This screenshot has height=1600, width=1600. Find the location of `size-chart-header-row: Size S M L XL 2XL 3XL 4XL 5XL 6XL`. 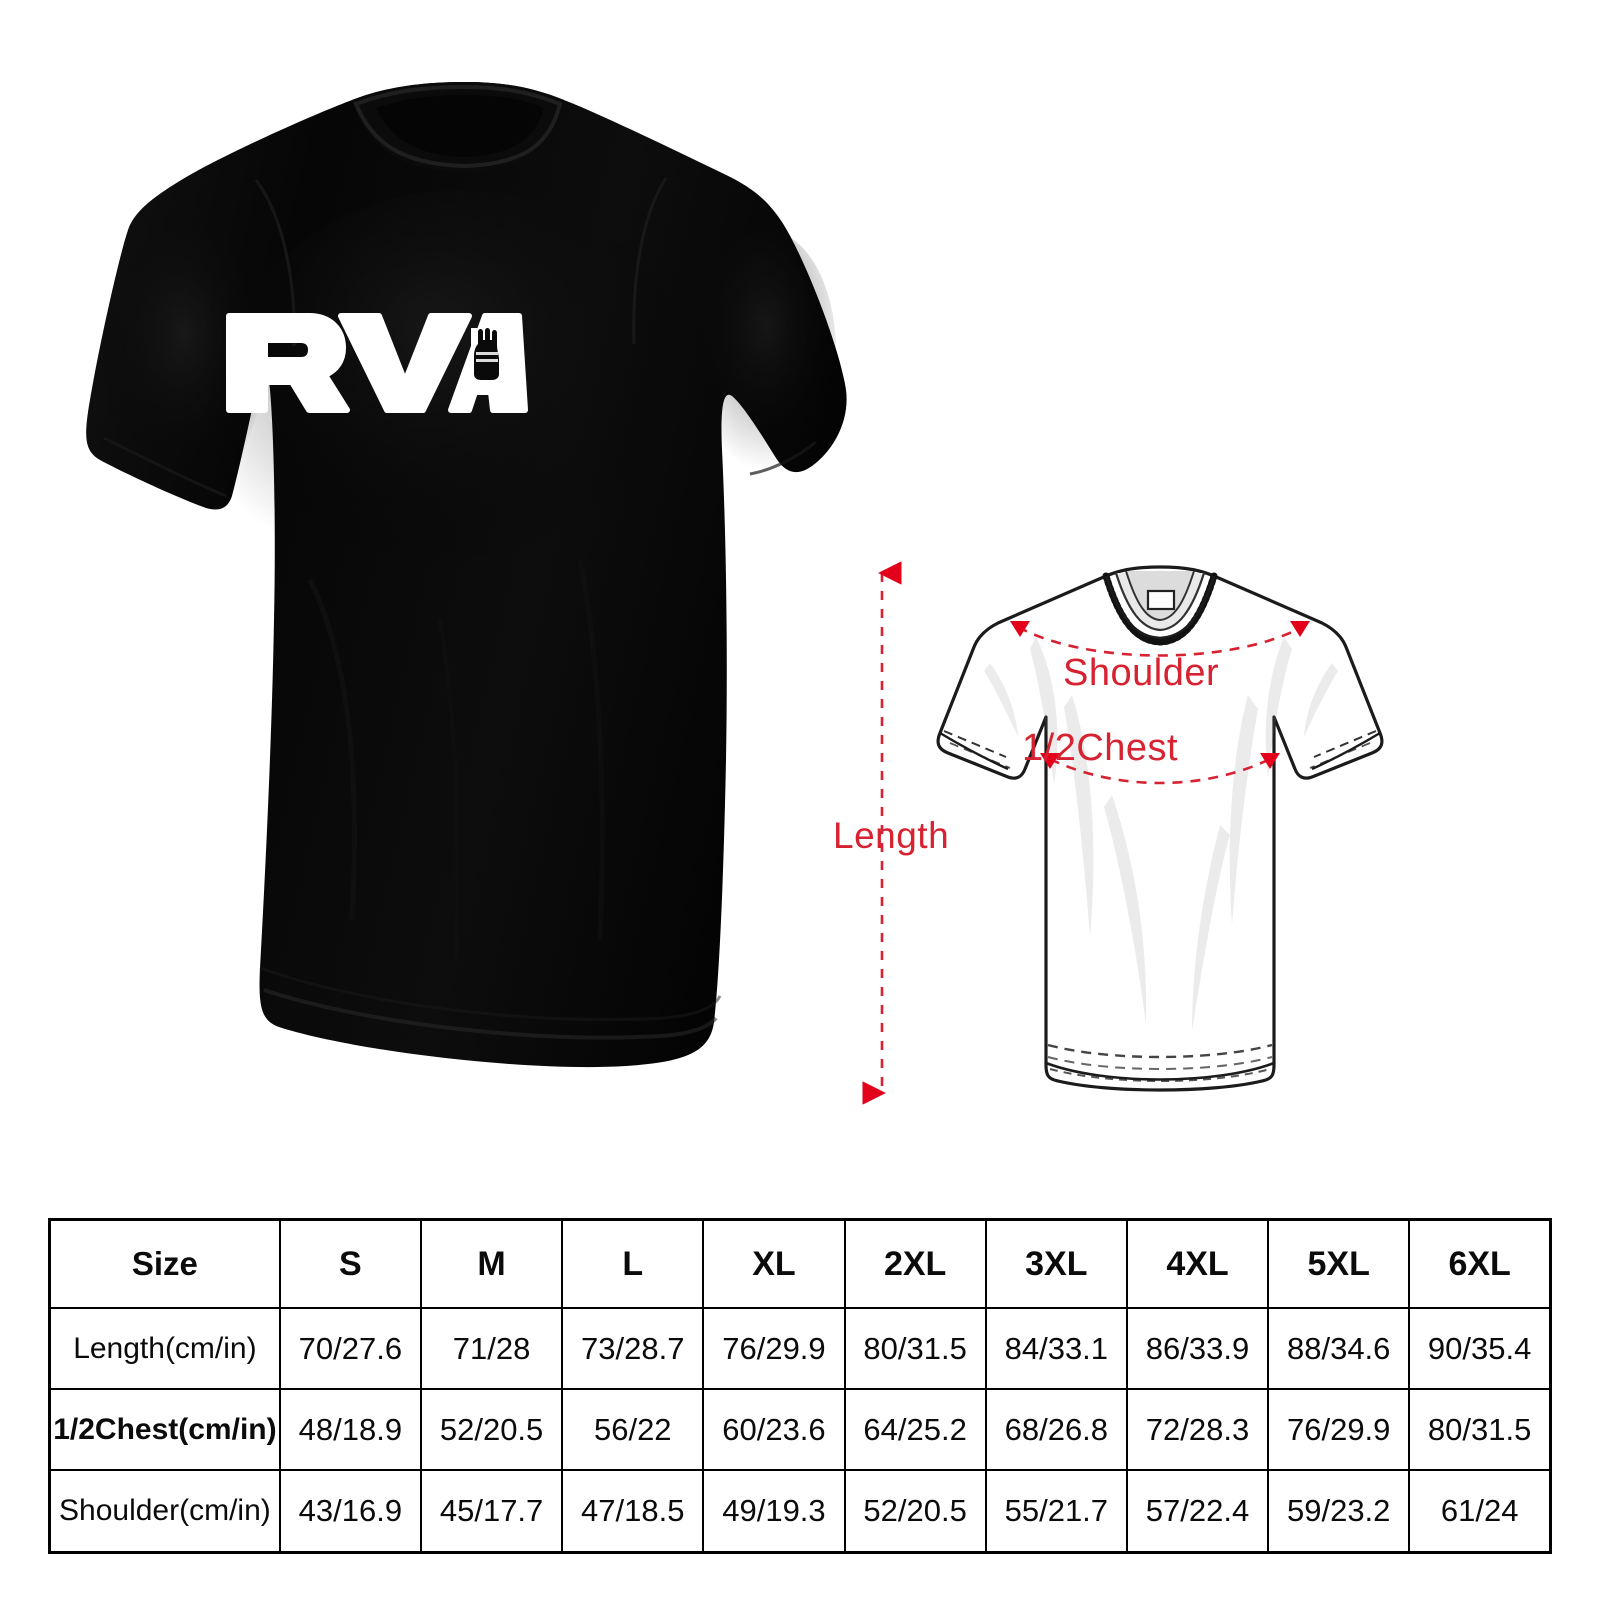

size-chart-header-row: Size S M L XL 2XL 3XL 4XL 5XL 6XL is located at coordinates (800, 1264).